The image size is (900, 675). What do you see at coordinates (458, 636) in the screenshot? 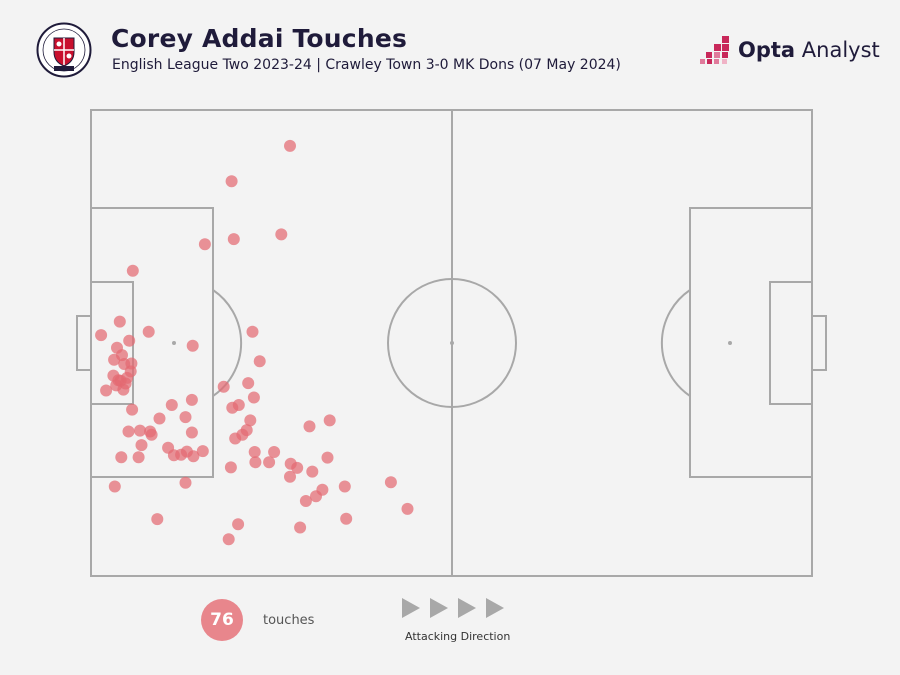
I see `attacking-direction-label: Attacking Direction` at bounding box center [458, 636].